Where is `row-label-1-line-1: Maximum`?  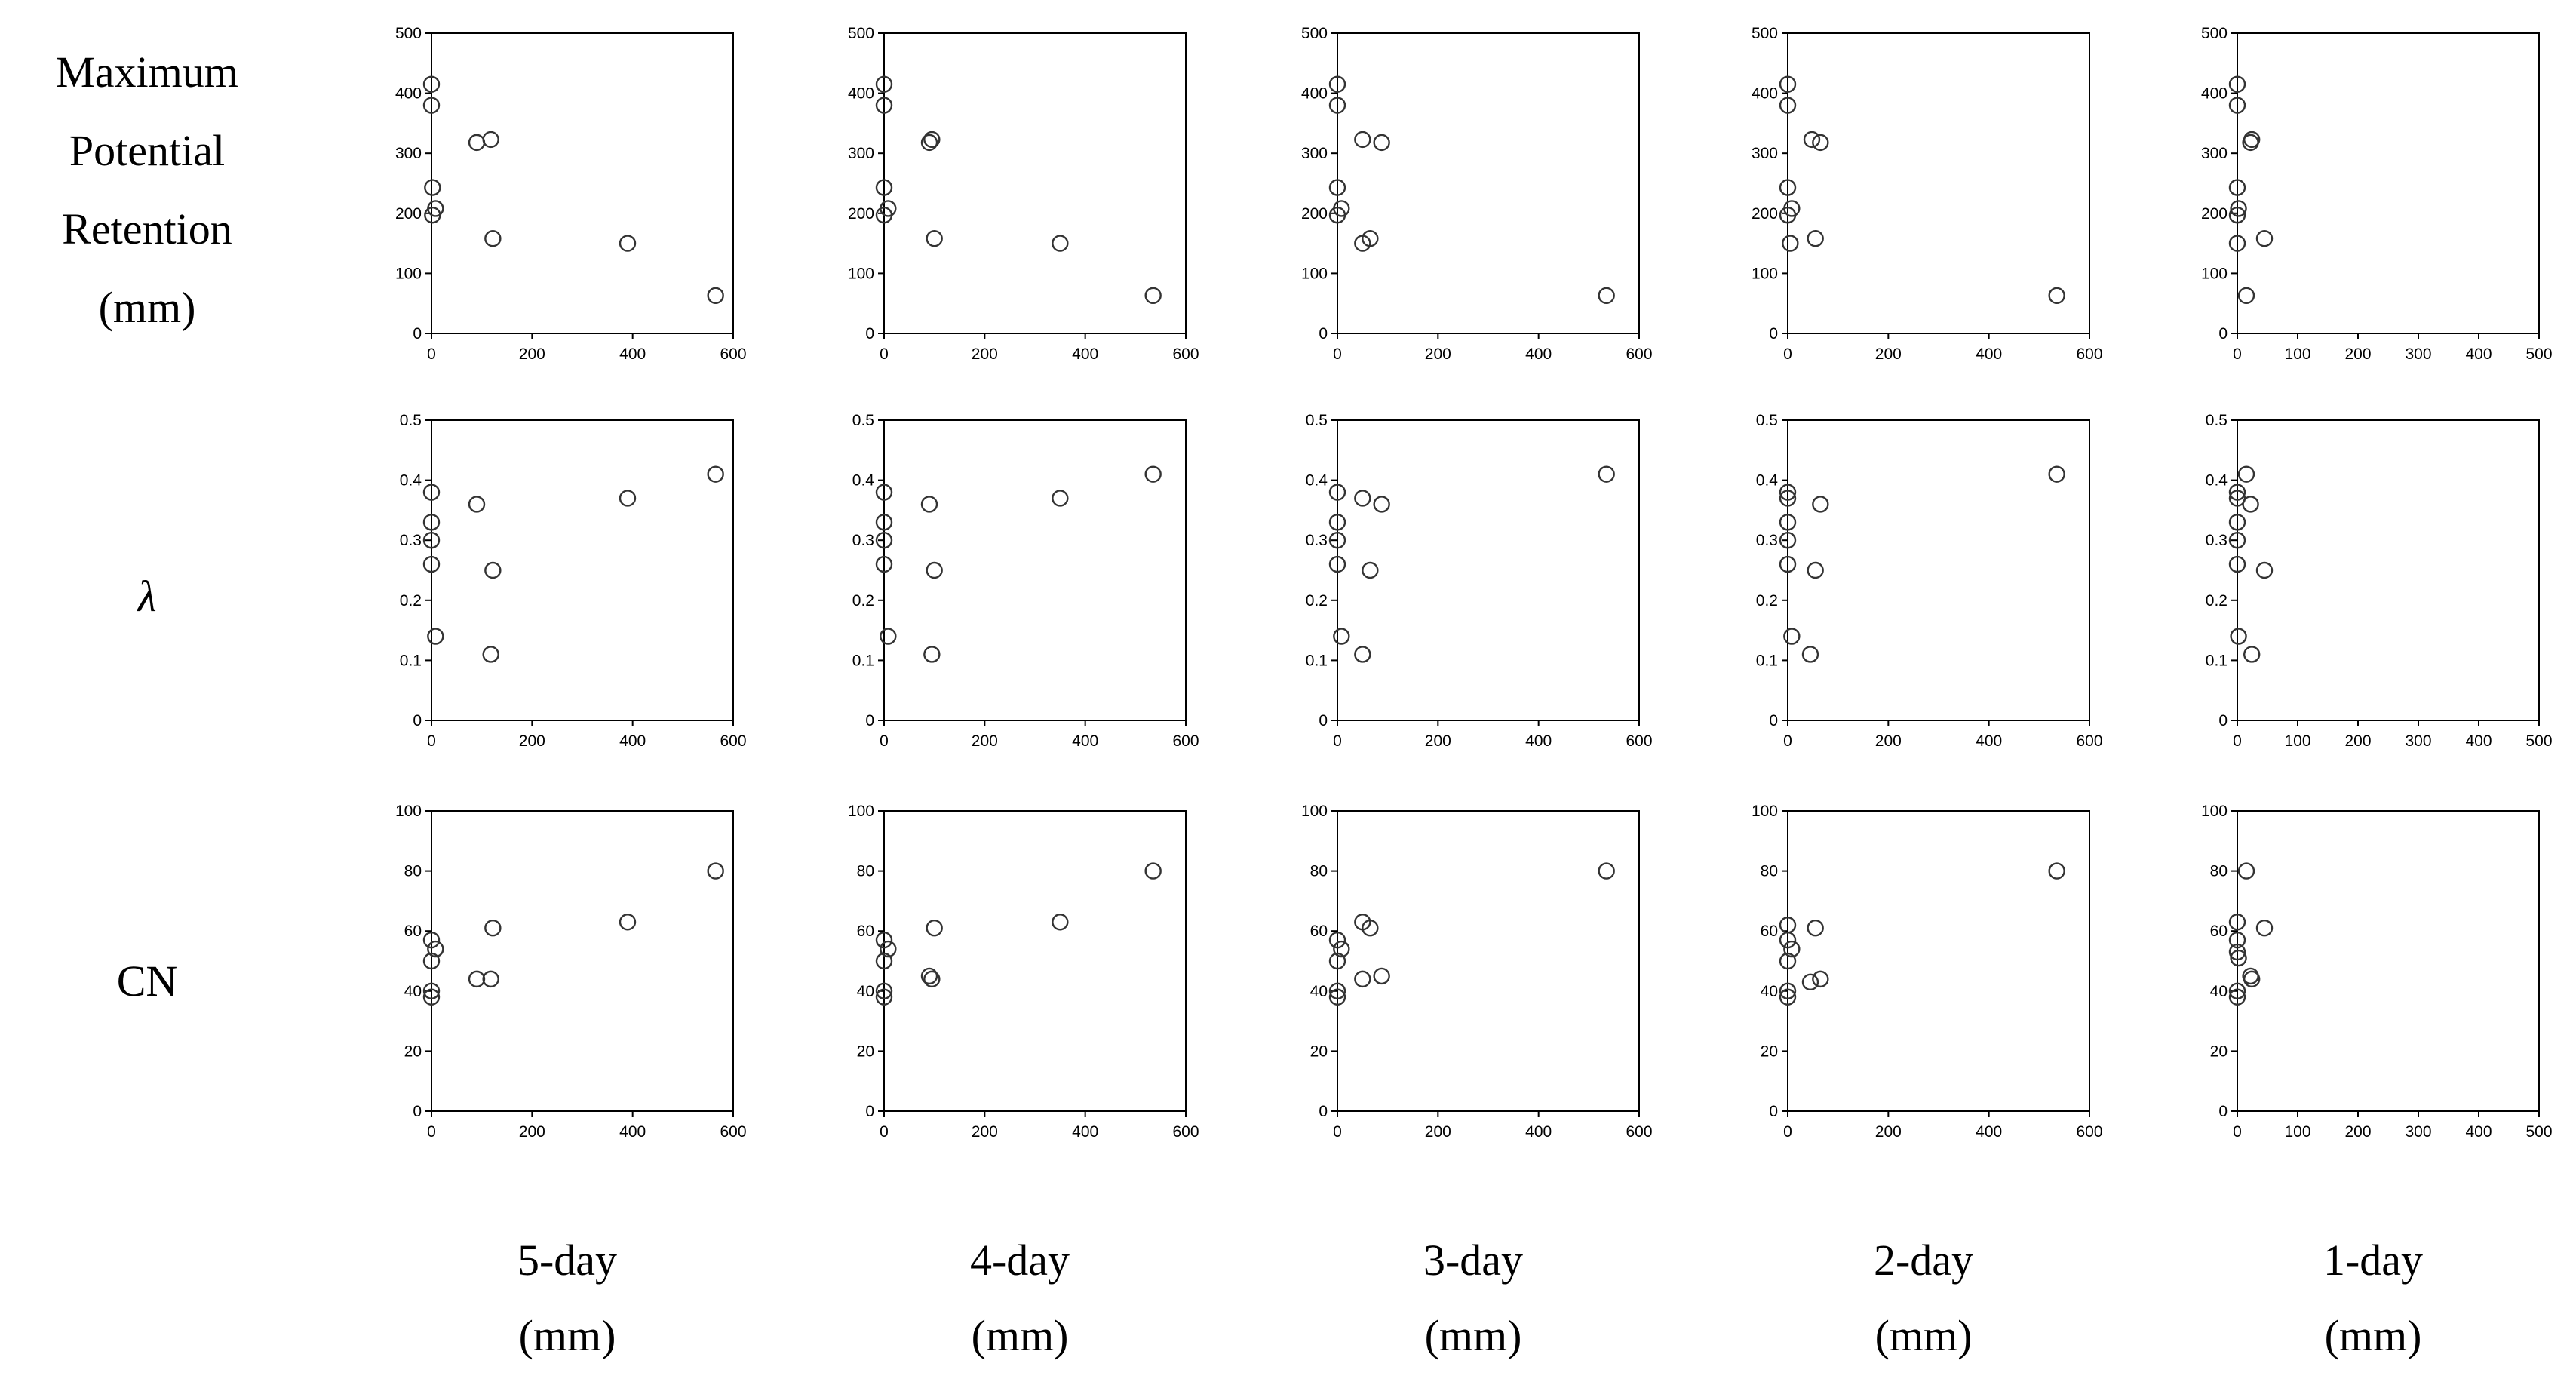 row-label-1-line-1: Maximum is located at coordinates (147, 72).